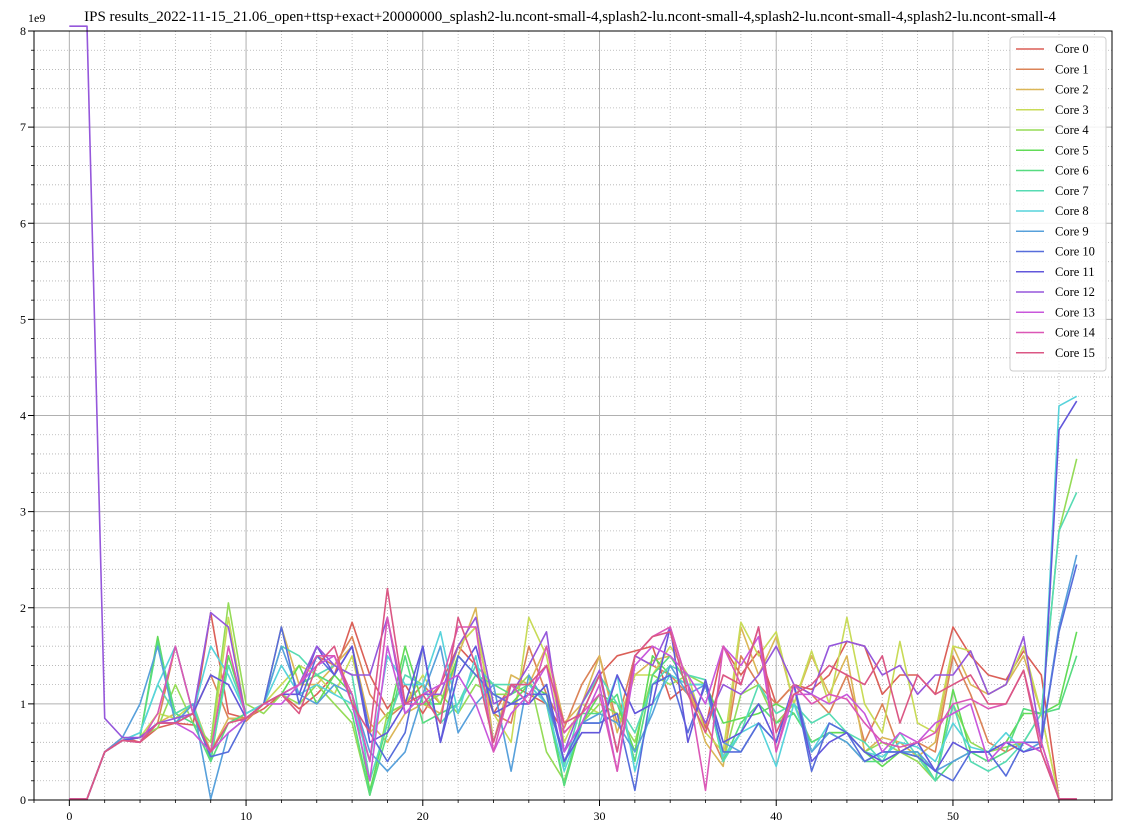 The width and height of the screenshot is (1121, 833). Describe the element at coordinates (776, 816) in the screenshot. I see `x-tick-label: 40` at that location.